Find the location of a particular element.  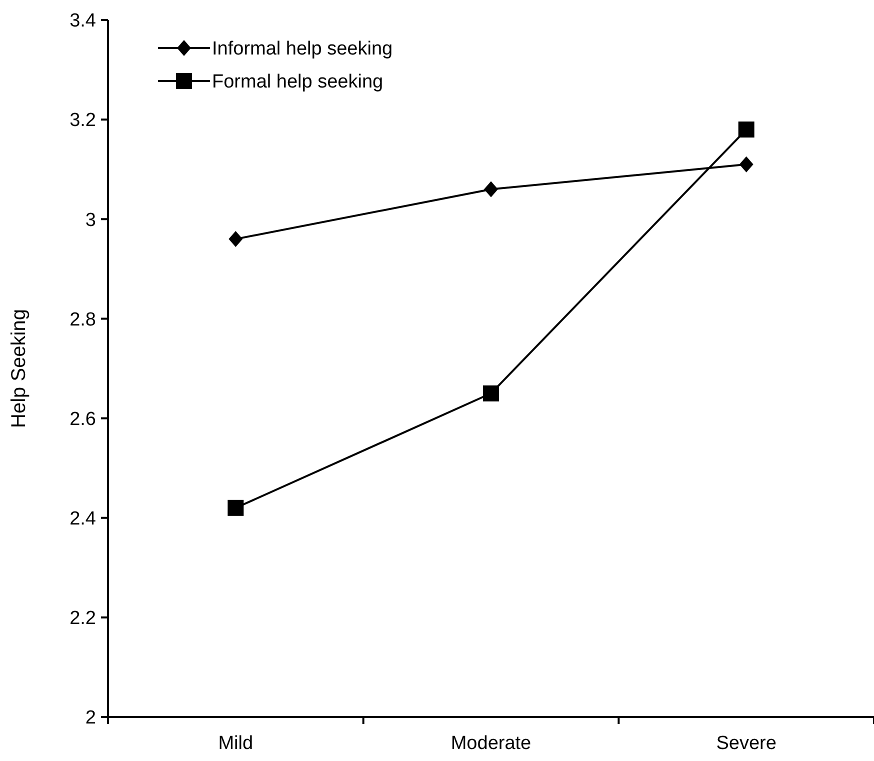

y-axis-title: Help Seeking is located at coordinates (19, 368).